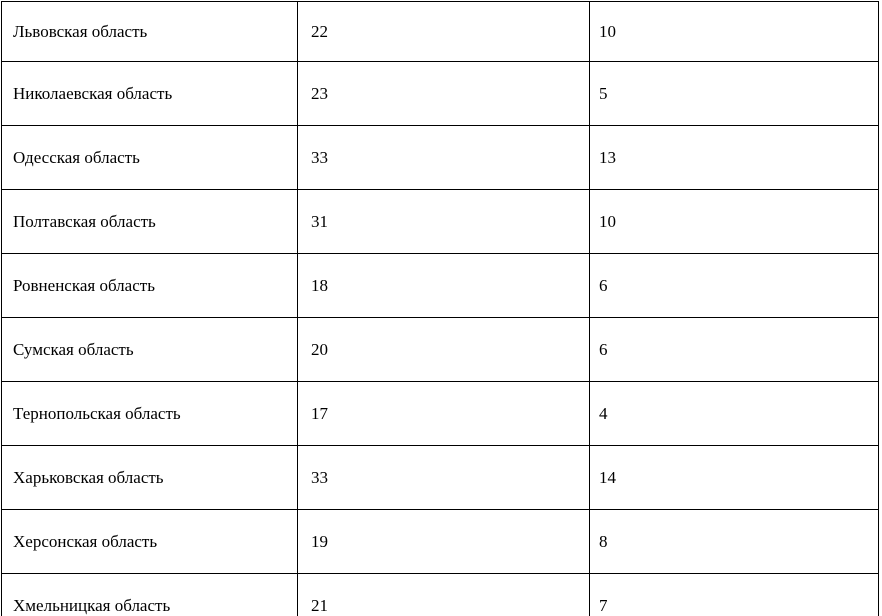 The height and width of the screenshot is (616, 882). I want to click on table-row: Полтавская область 31 10, so click(440, 221).